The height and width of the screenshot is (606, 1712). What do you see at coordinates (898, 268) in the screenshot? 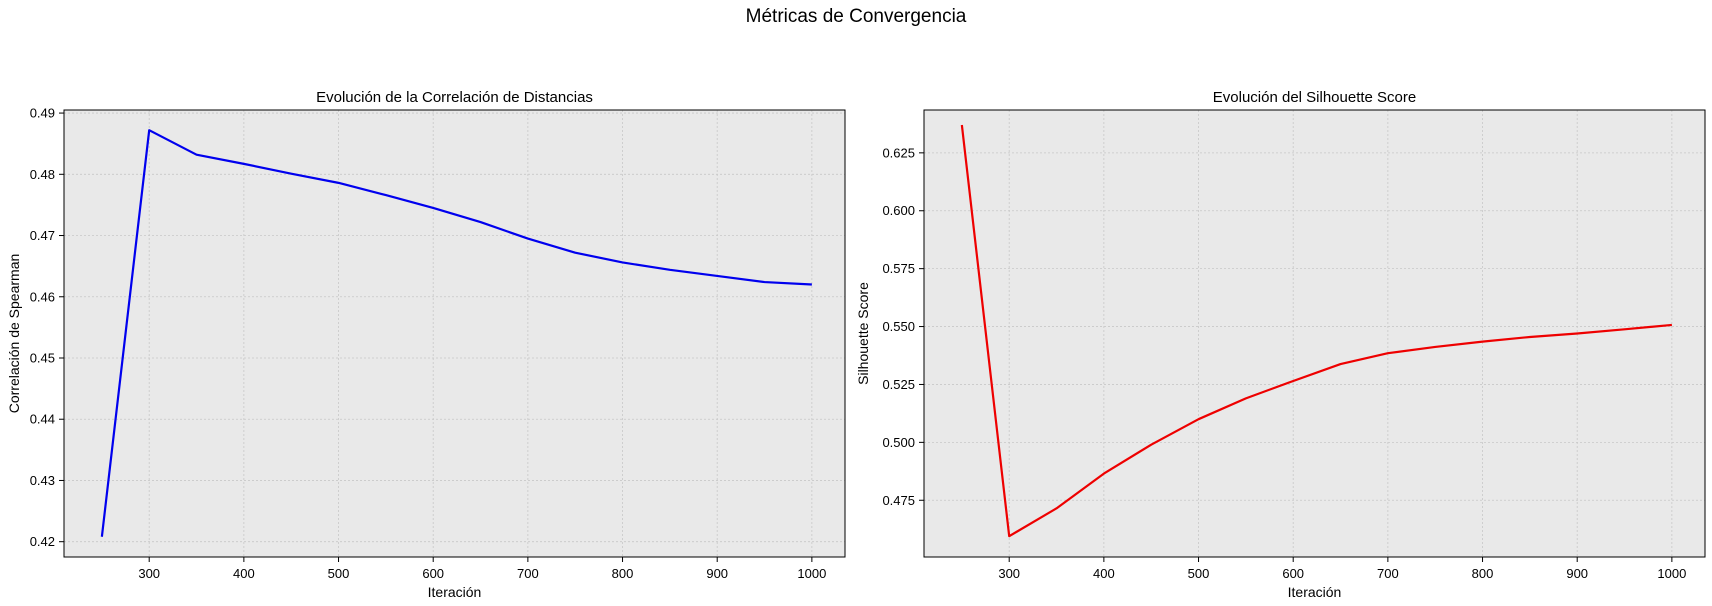
I see `y-tick-label: 0.575` at bounding box center [898, 268].